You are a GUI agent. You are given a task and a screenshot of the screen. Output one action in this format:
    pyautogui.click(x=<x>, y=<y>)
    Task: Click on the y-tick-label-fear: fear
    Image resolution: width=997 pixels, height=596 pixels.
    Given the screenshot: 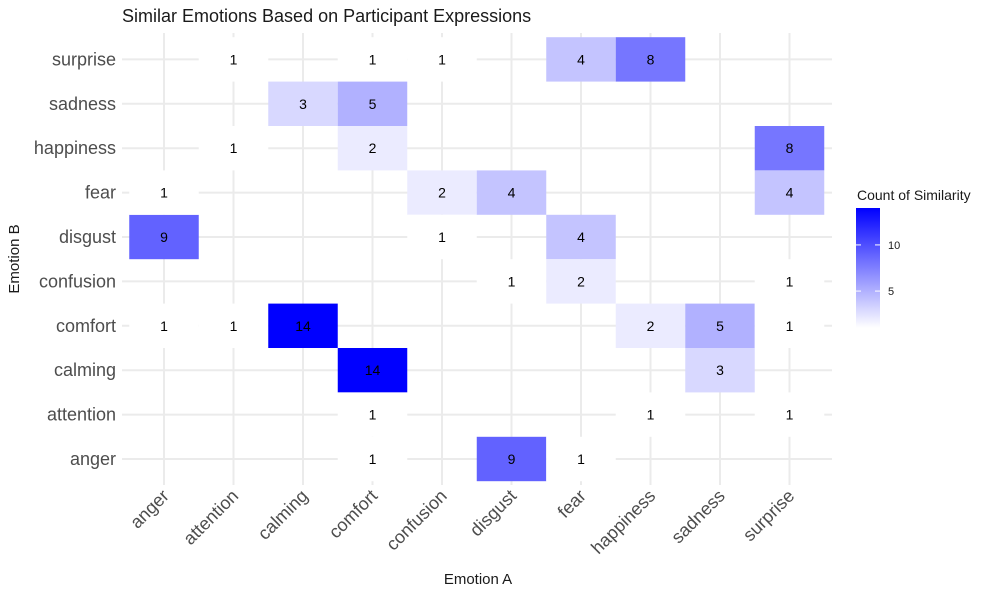 What is the action you would take?
    pyautogui.click(x=100, y=193)
    